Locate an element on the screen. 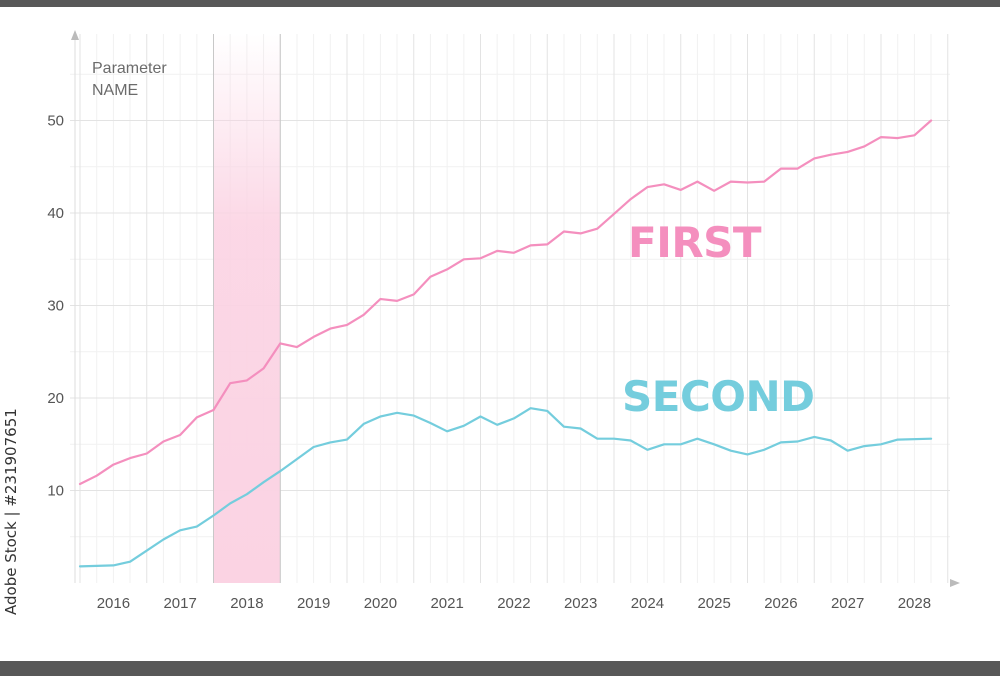 This screenshot has height=676, width=1000. y-axis-arrow-icon is located at coordinates (75, 35).